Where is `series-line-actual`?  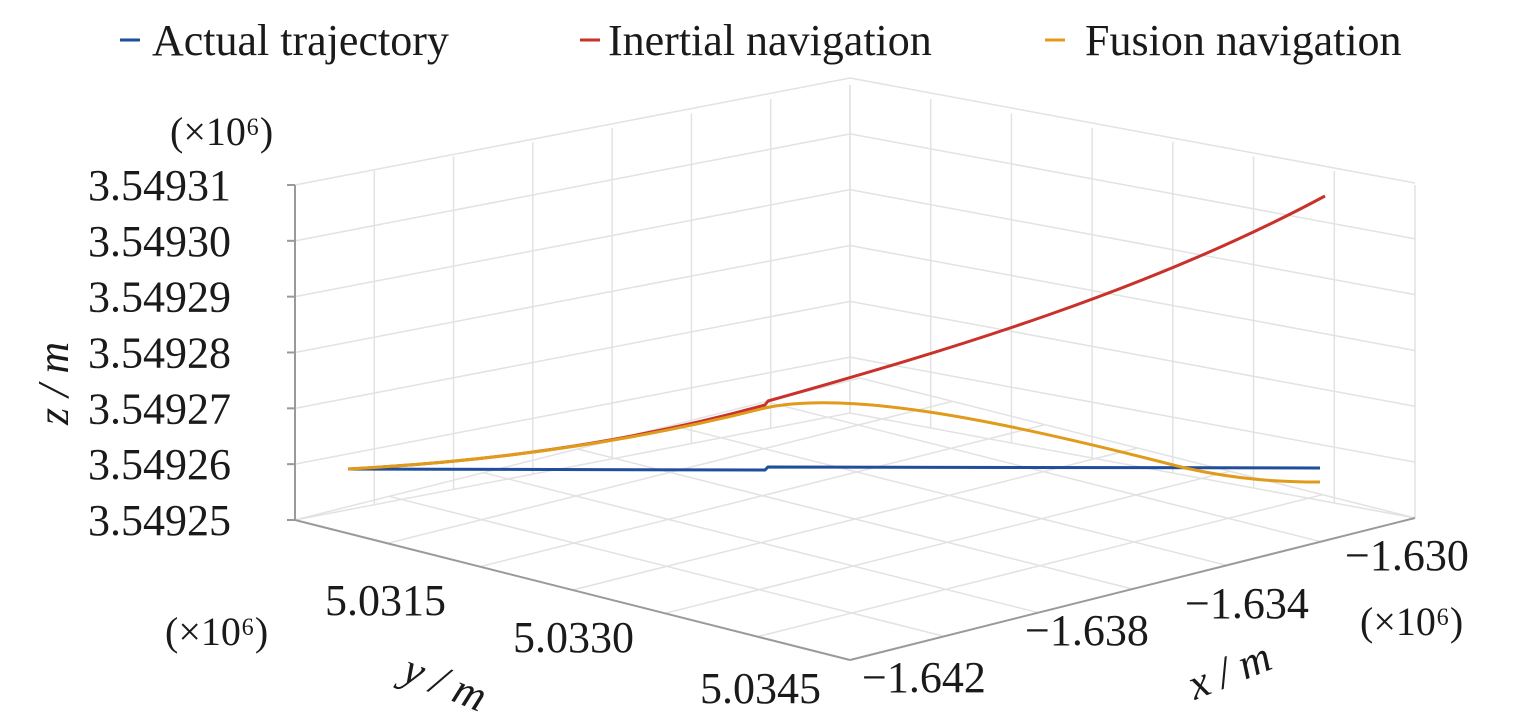 series-line-actual is located at coordinates (834, 468).